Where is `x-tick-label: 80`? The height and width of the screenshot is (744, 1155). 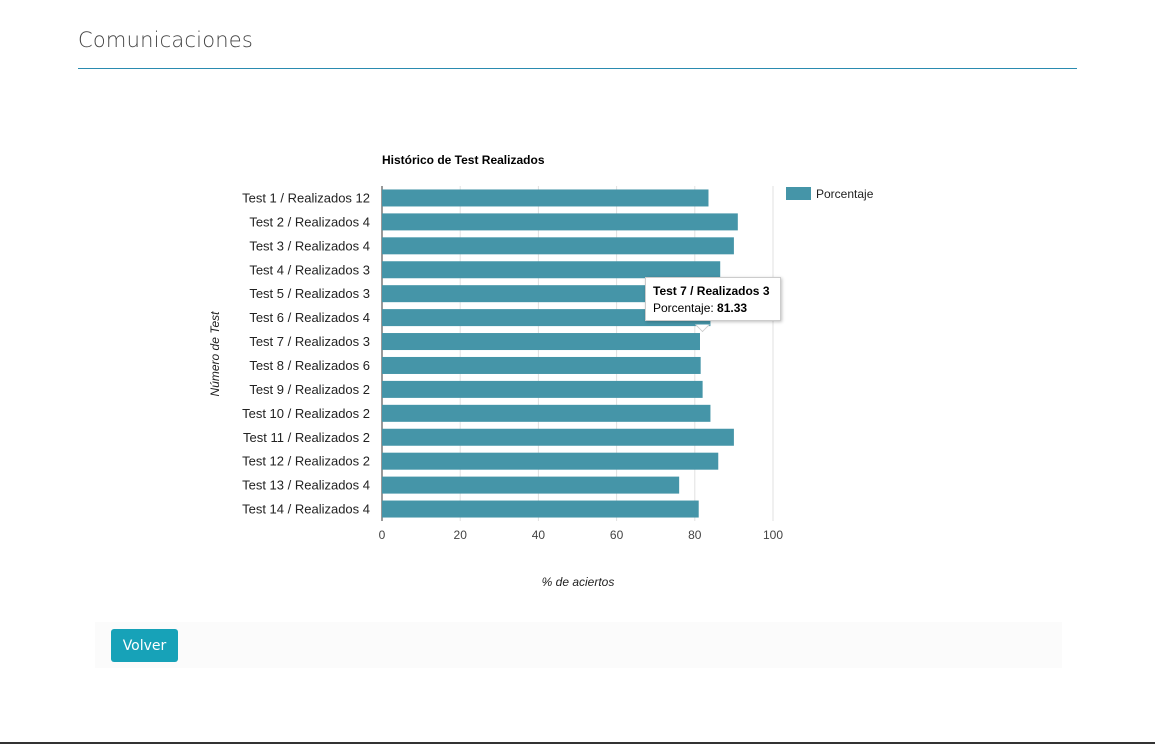
x-tick-label: 80 is located at coordinates (695, 535).